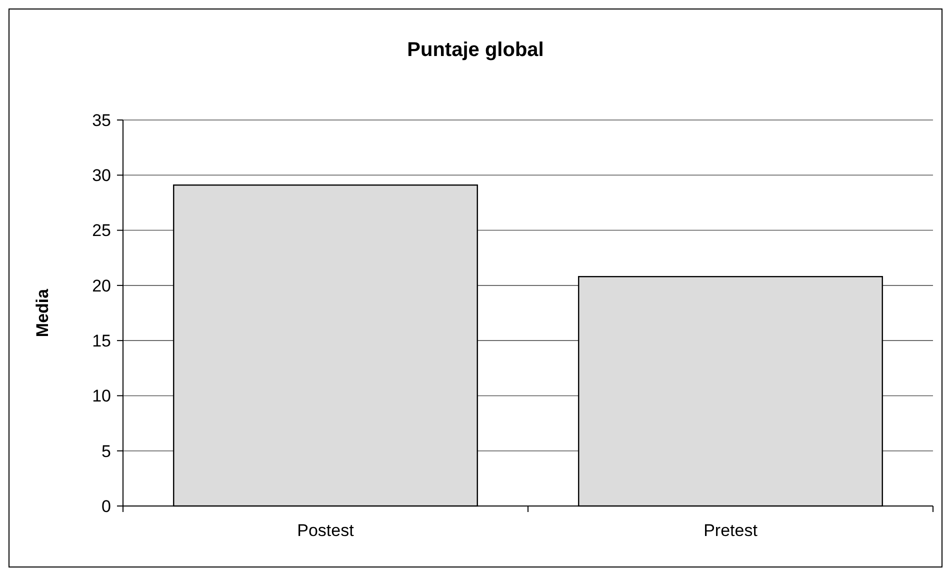 This screenshot has height=574, width=951. What do you see at coordinates (101, 176) in the screenshot?
I see `y-tick-label: 30` at bounding box center [101, 176].